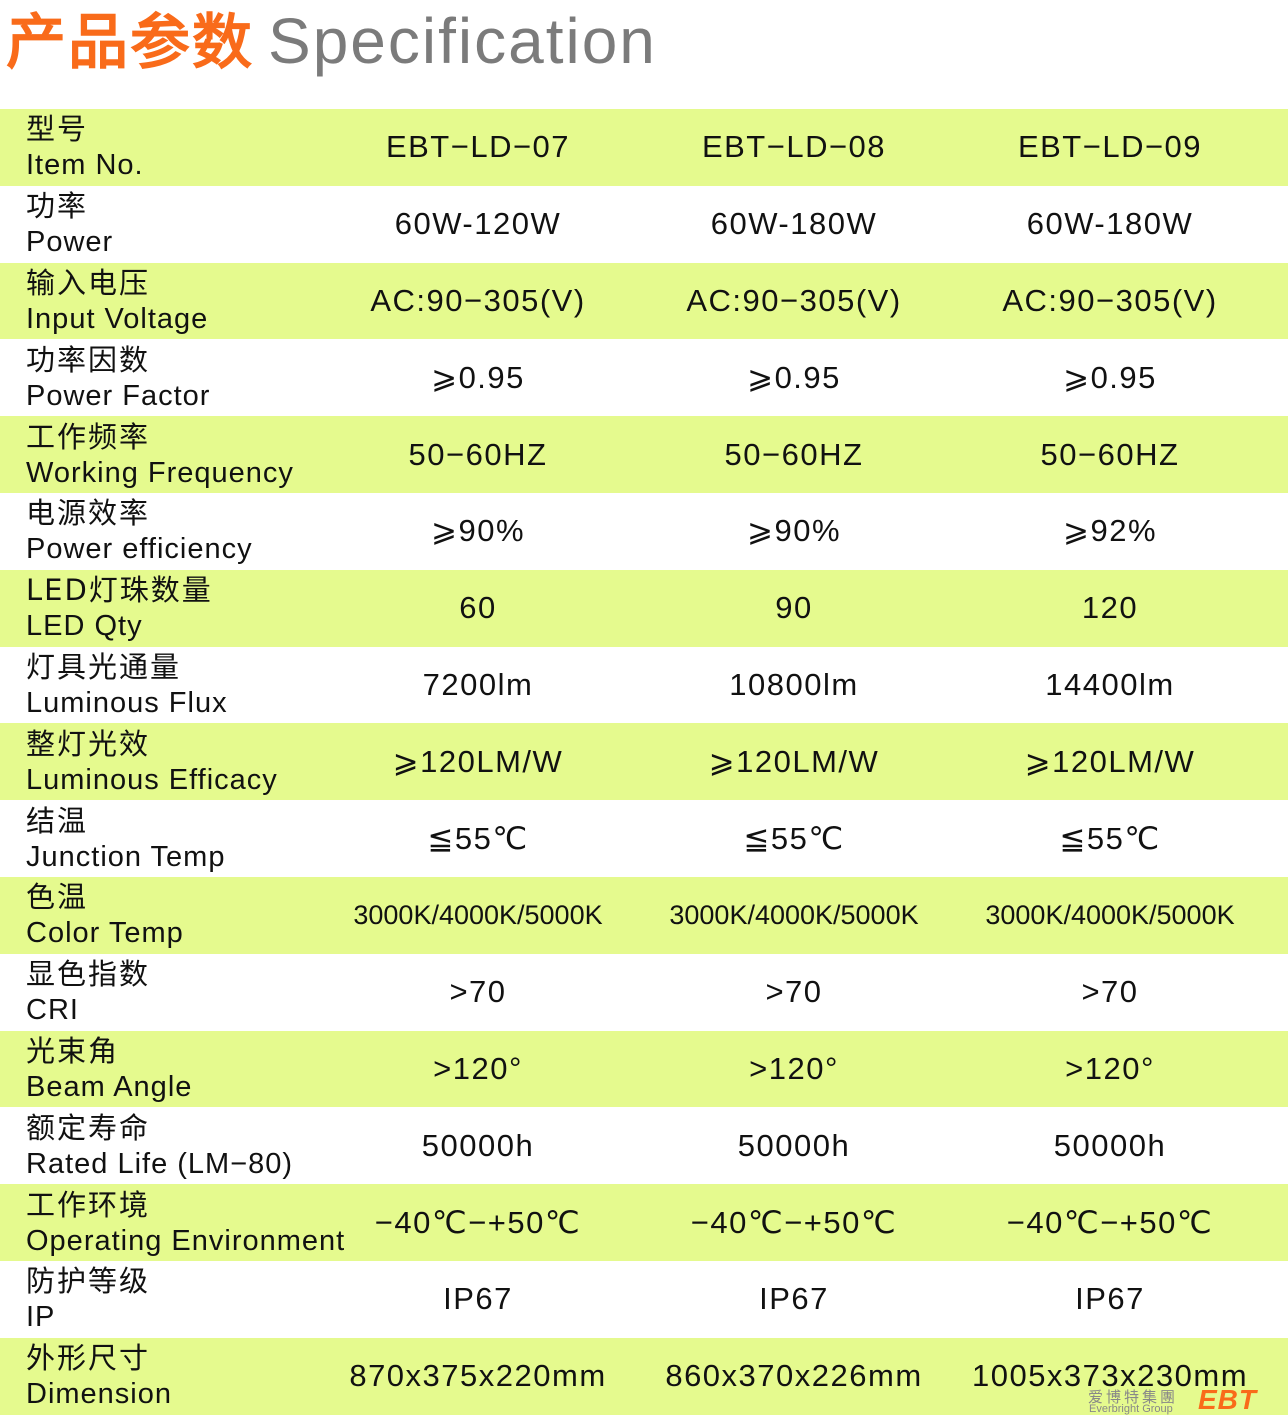  What do you see at coordinates (794, 608) in the screenshot?
I see `value-cell: 90` at bounding box center [794, 608].